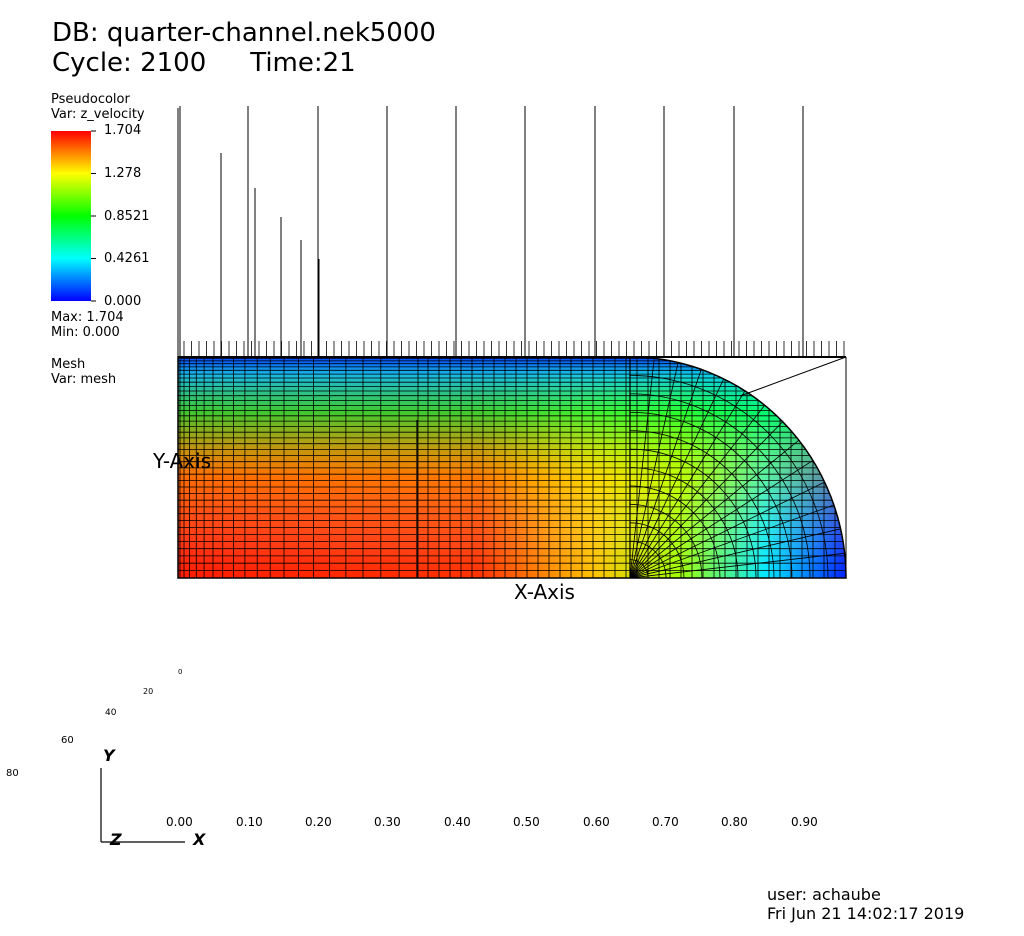 The width and height of the screenshot is (1024, 936). What do you see at coordinates (793, 376) in the screenshot?
I see `fan-line` at bounding box center [793, 376].